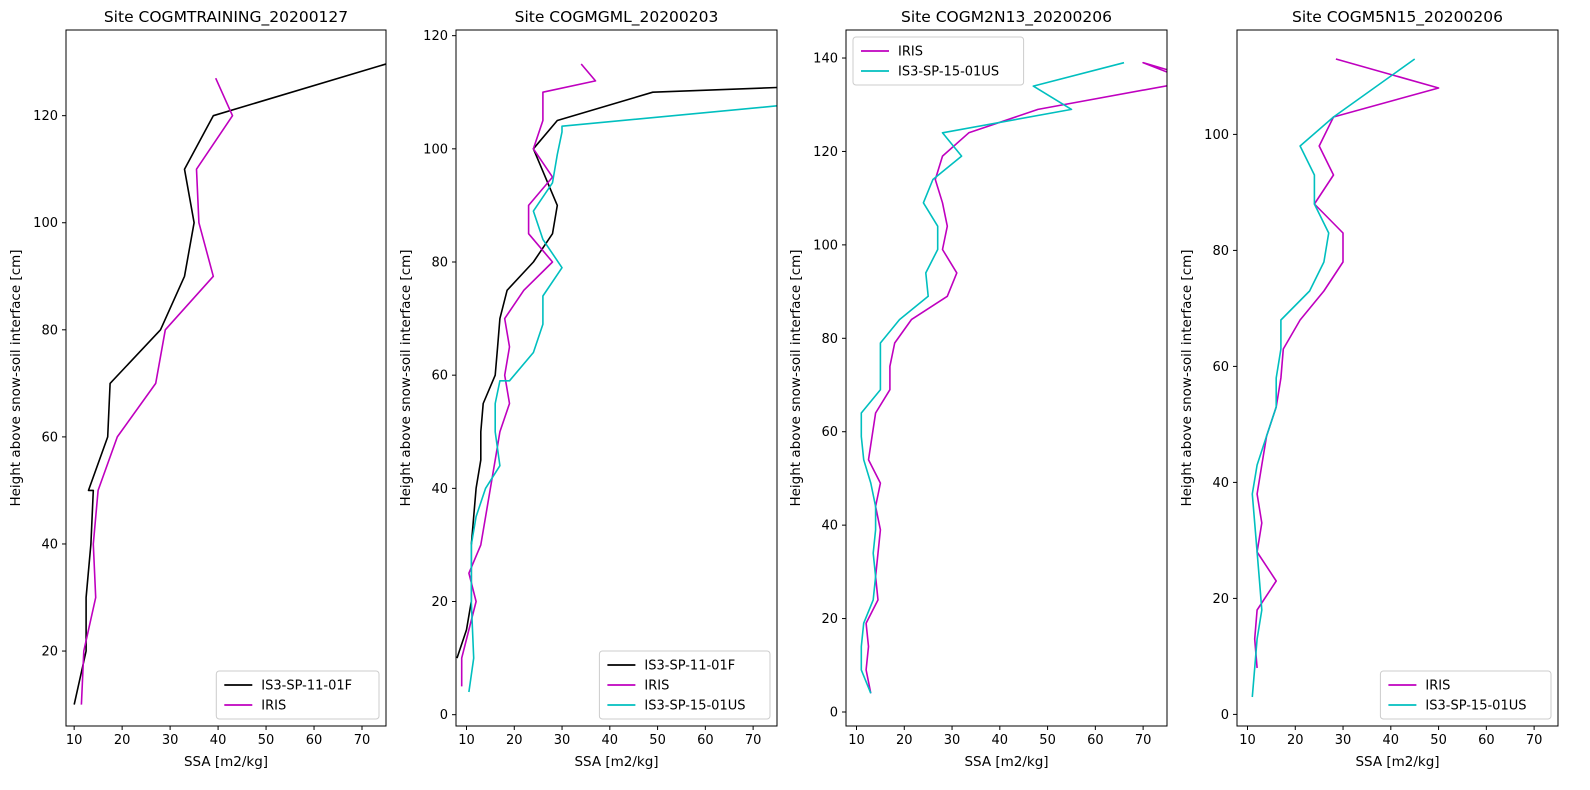 Image resolution: width=1590 pixels, height=790 pixels. Describe the element at coordinates (825, 59) in the screenshot. I see `y-tick-label: 140` at that location.